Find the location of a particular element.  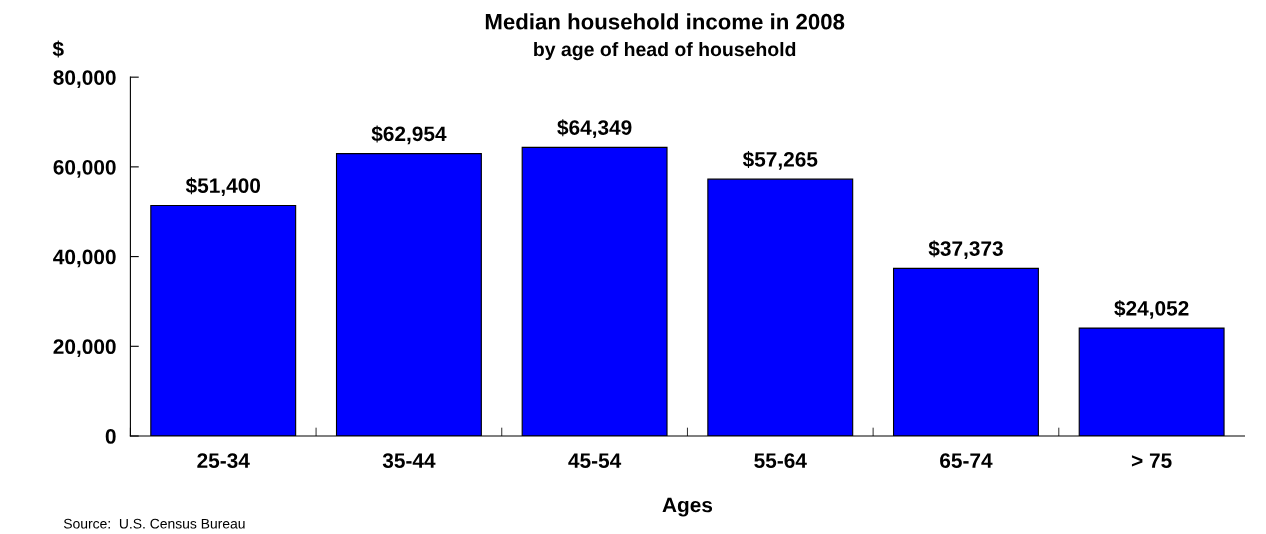

data-label: $37,373 is located at coordinates (965, 249).